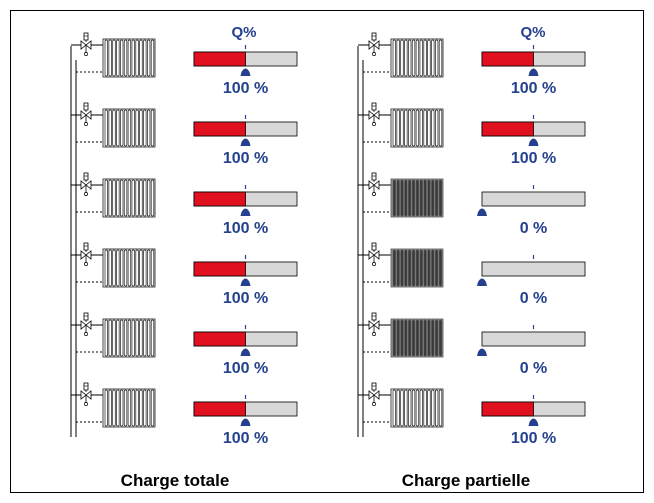 The width and height of the screenshot is (654, 503). What do you see at coordinates (532, 32) in the screenshot?
I see `q-percent-header-right: Q%` at bounding box center [532, 32].